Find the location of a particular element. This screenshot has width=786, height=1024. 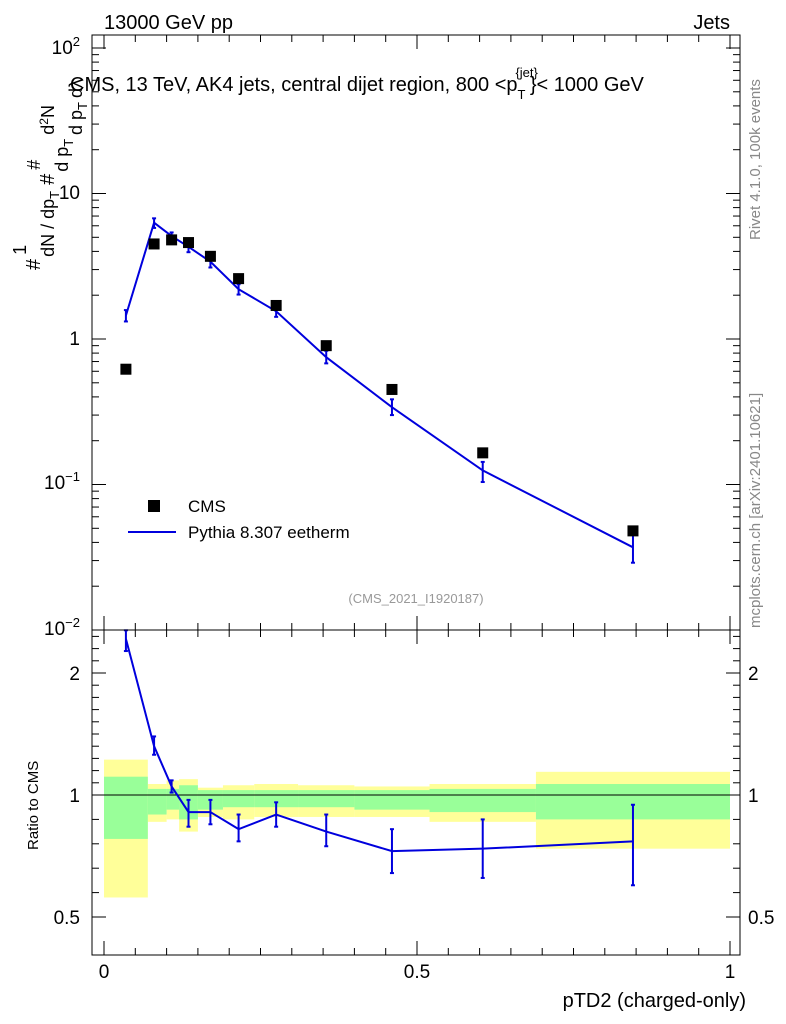

main-y-axis-title: #1 dN / dpT## d pTd2N d pTdλ is located at coordinates (50, 174).